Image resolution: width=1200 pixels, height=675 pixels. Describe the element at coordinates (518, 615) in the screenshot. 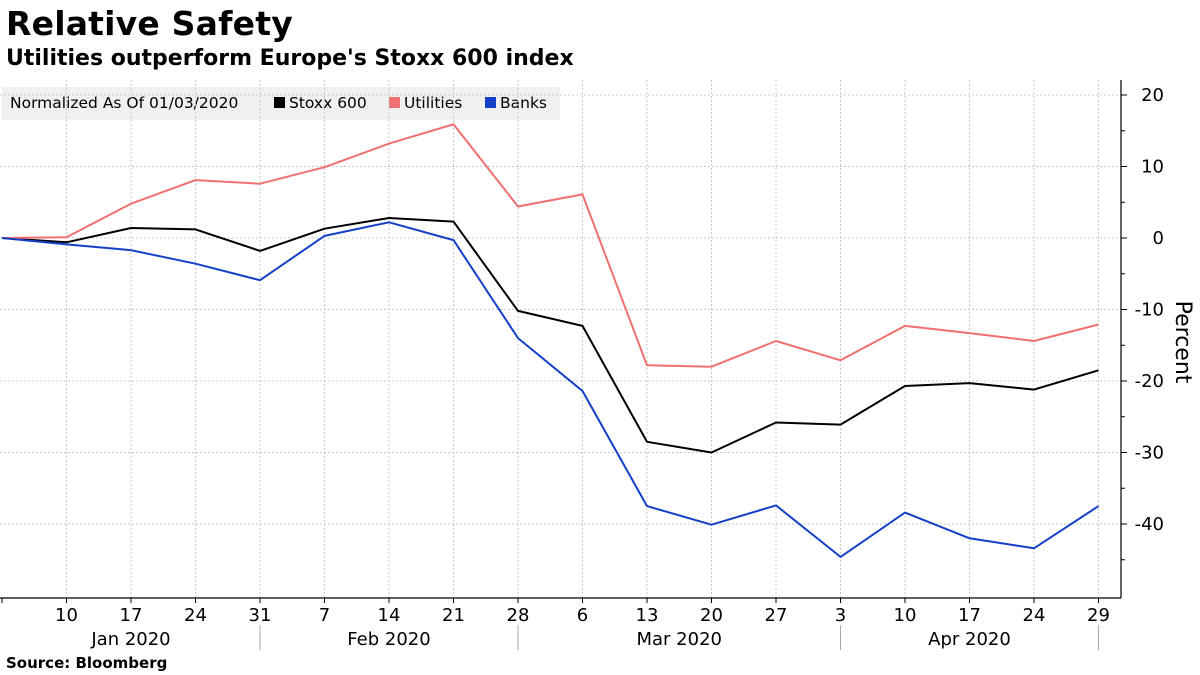

I see `x-tick-label: 28` at that location.